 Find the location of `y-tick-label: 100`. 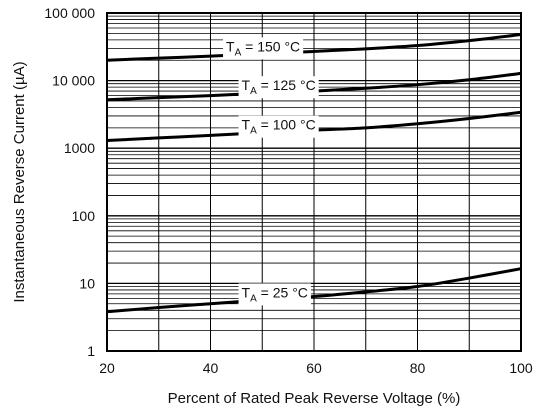

y-tick-label: 100 is located at coordinates (84, 216).